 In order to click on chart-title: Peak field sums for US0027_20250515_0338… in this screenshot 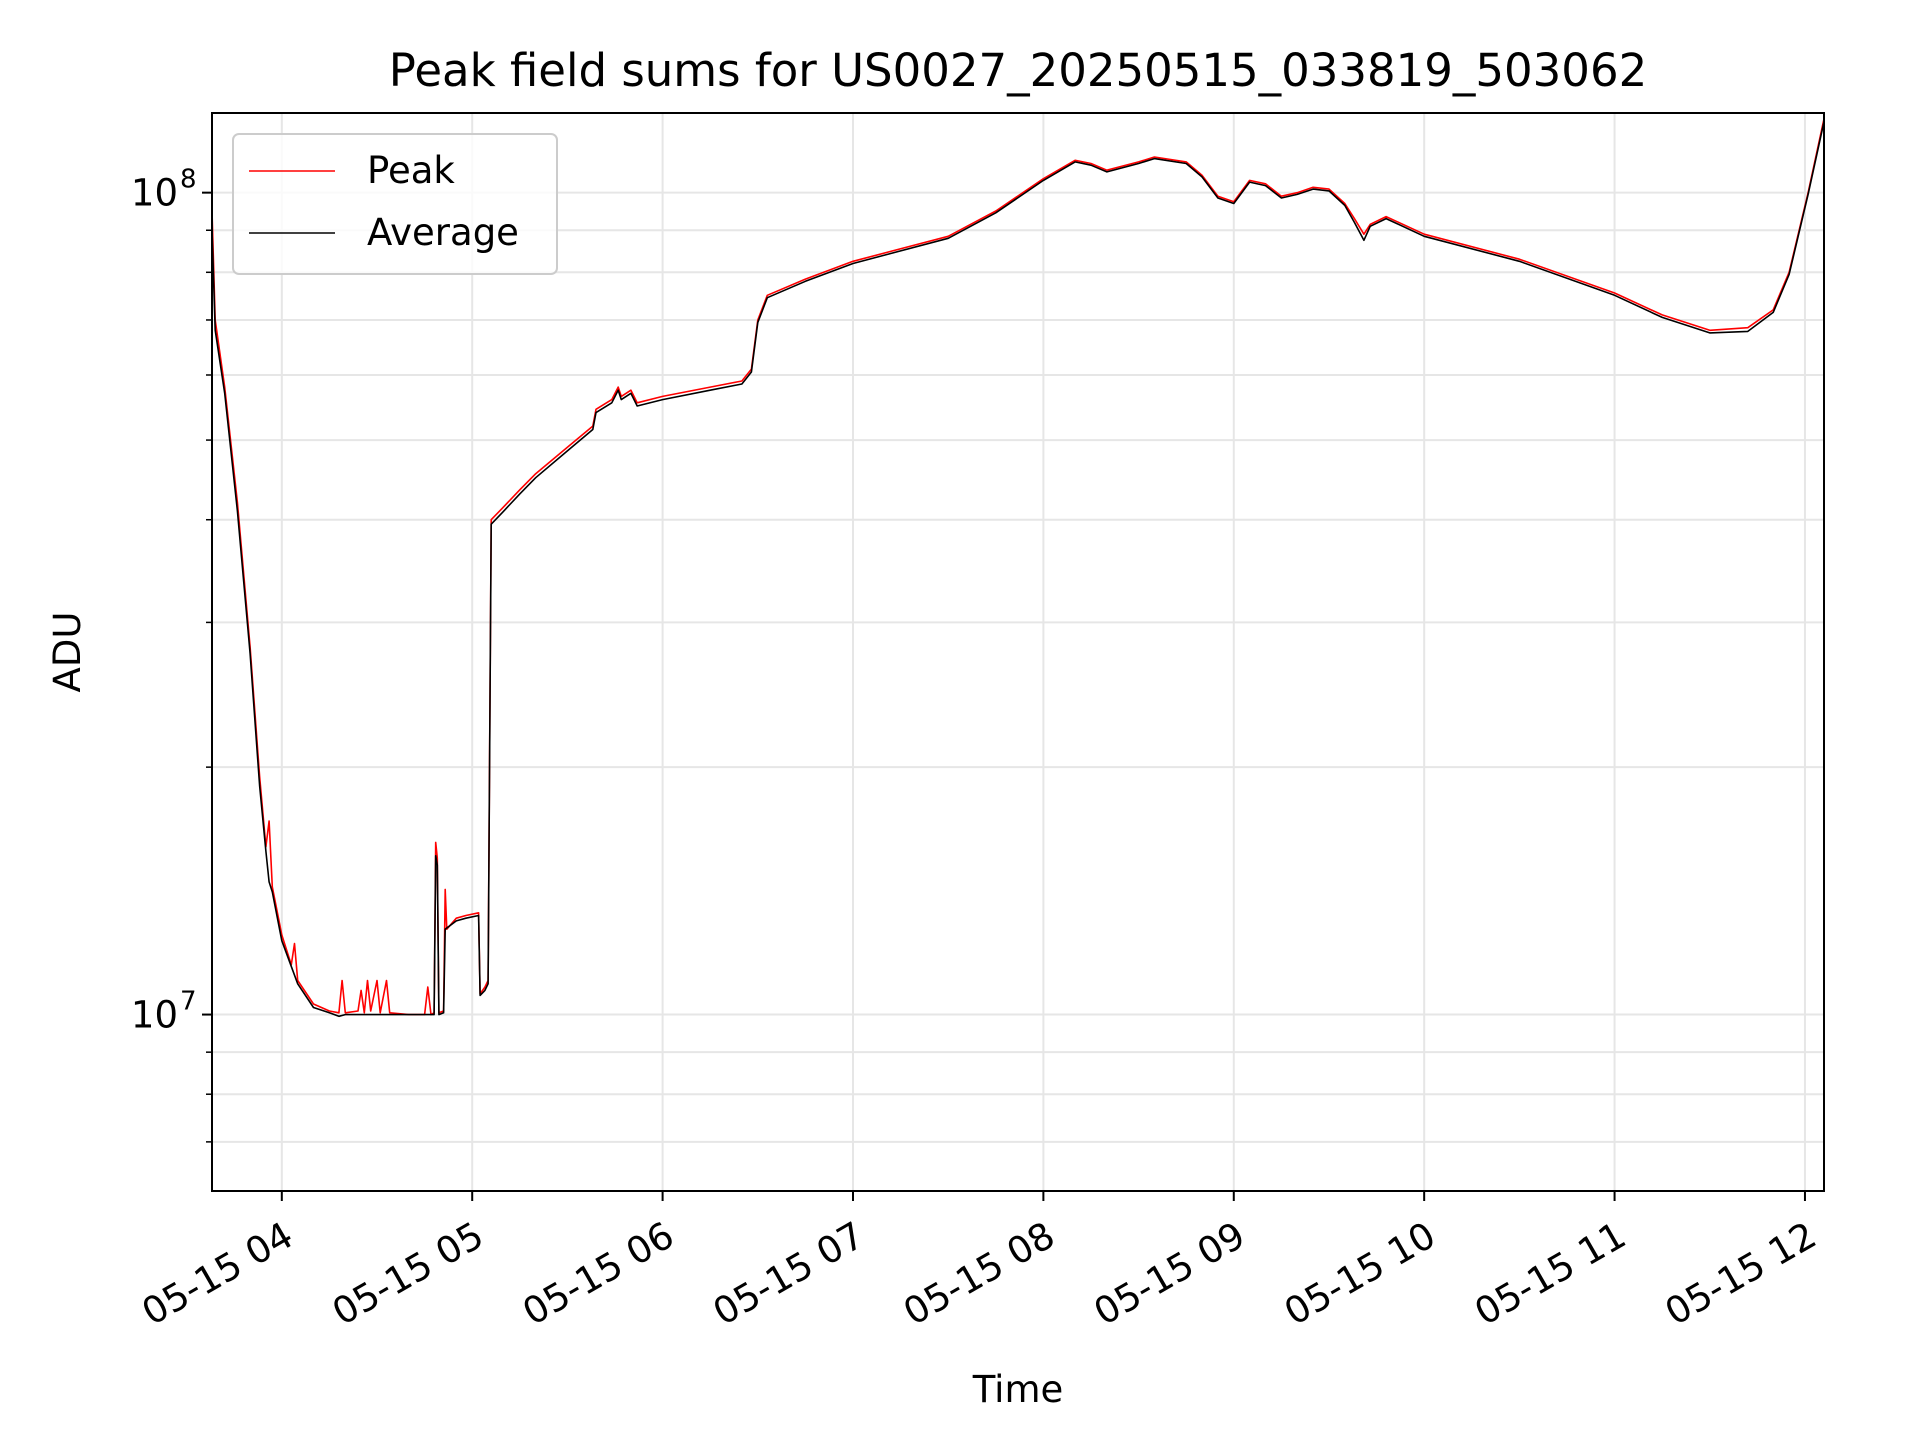, I will do `click(1018, 70)`.